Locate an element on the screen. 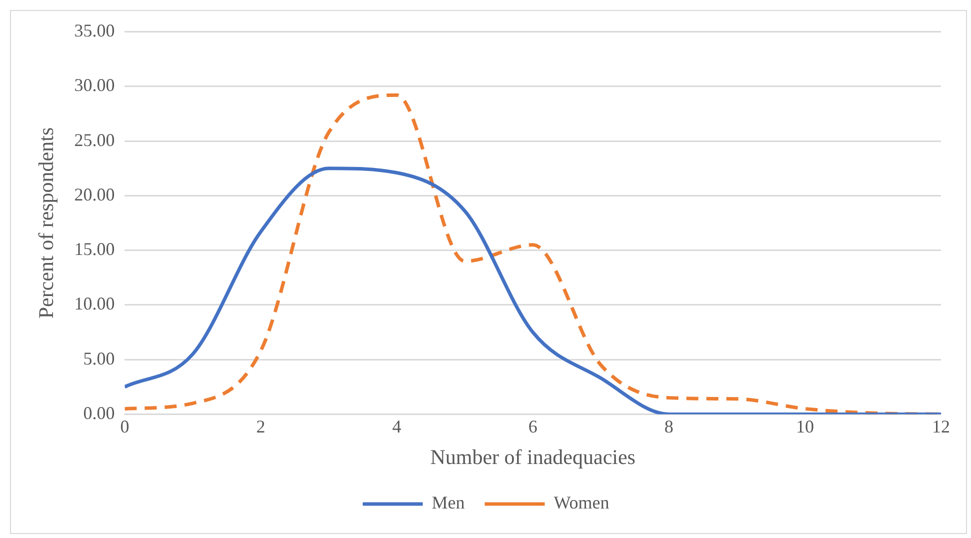  x-tick-label: 2 is located at coordinates (261, 426).